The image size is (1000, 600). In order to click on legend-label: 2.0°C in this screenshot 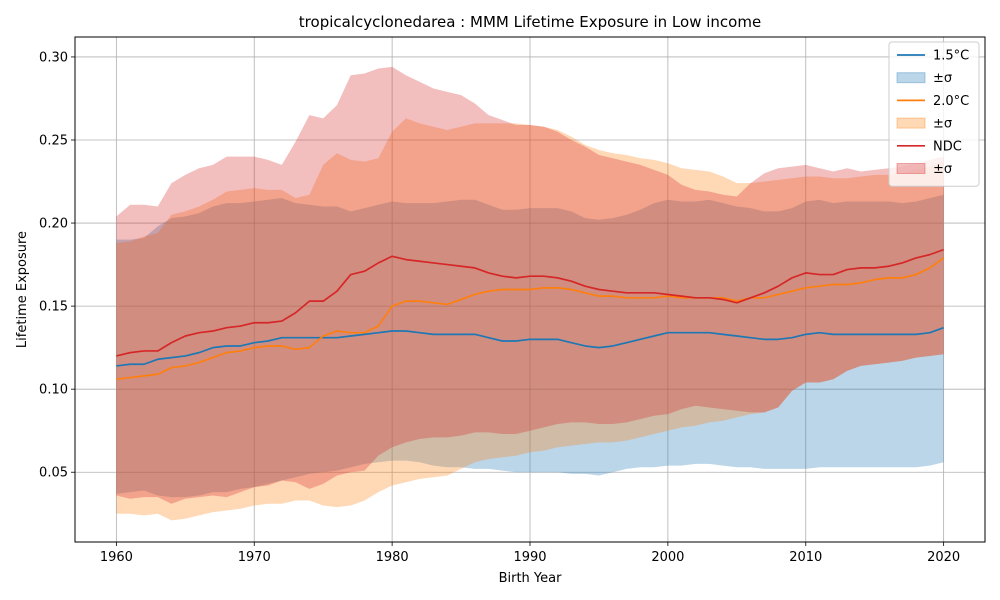, I will do `click(951, 101)`.